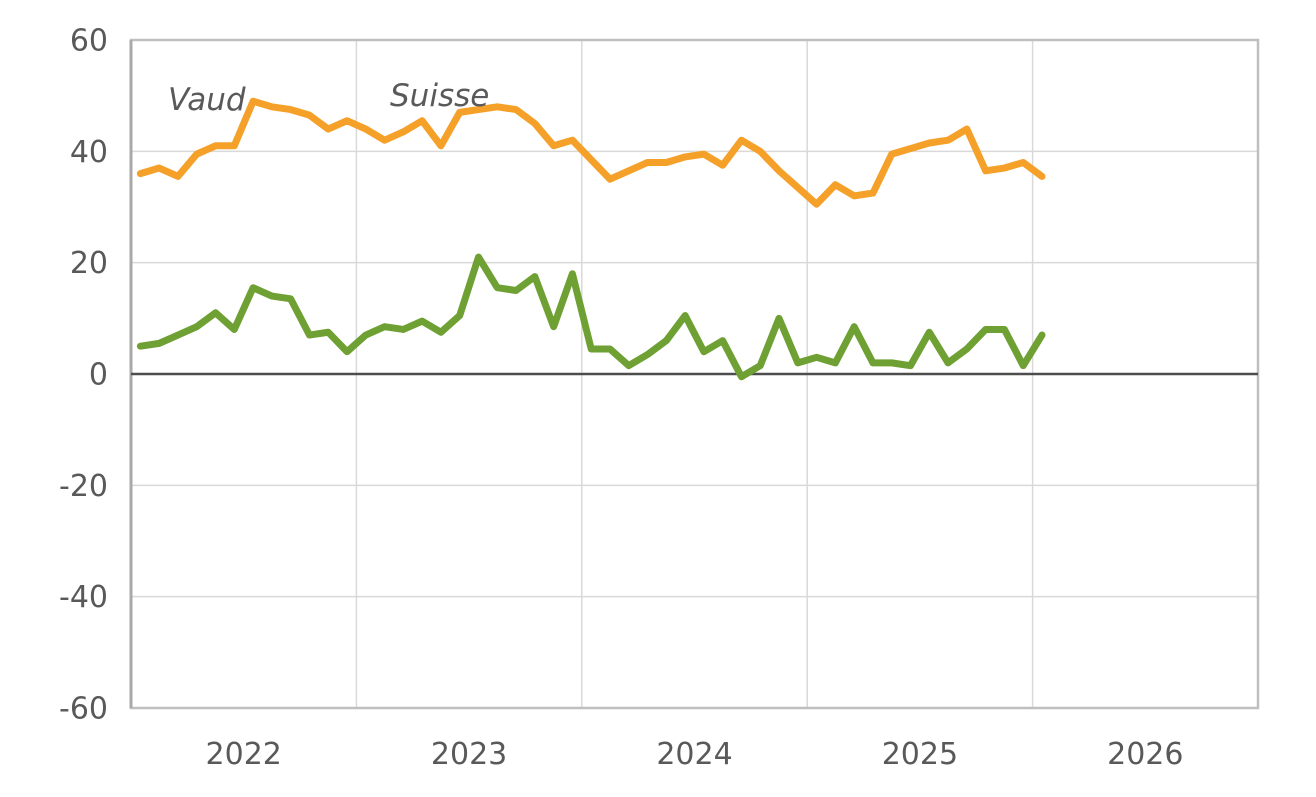 The image size is (1316, 797). Describe the element at coordinates (89, 41) in the screenshot. I see `y-axis-tick-label: 60` at that location.